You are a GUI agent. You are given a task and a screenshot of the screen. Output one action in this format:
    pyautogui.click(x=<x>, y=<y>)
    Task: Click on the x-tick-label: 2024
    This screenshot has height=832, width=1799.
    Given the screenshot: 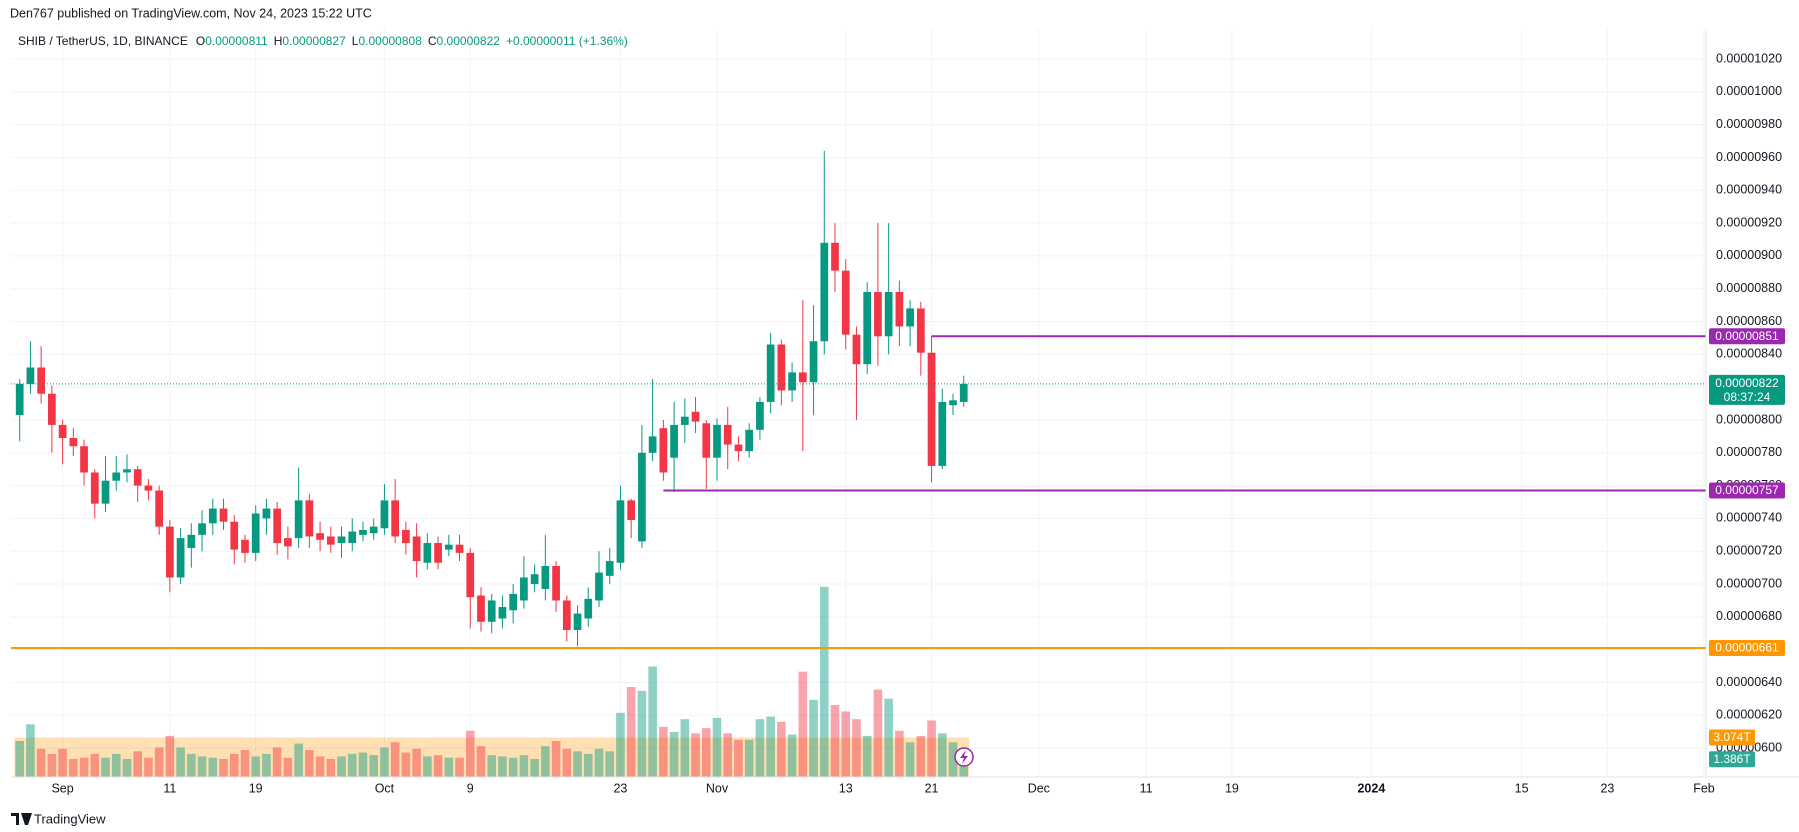 What is the action you would take?
    pyautogui.click(x=1371, y=788)
    